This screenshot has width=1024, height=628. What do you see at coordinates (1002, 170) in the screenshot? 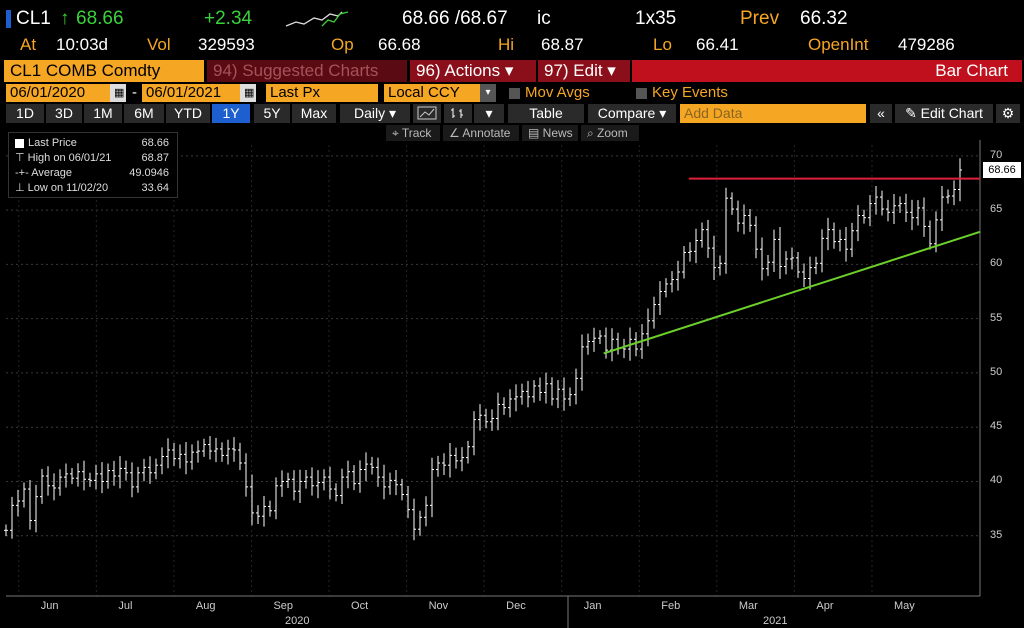
I see `last-price-marker: 68.66` at bounding box center [1002, 170].